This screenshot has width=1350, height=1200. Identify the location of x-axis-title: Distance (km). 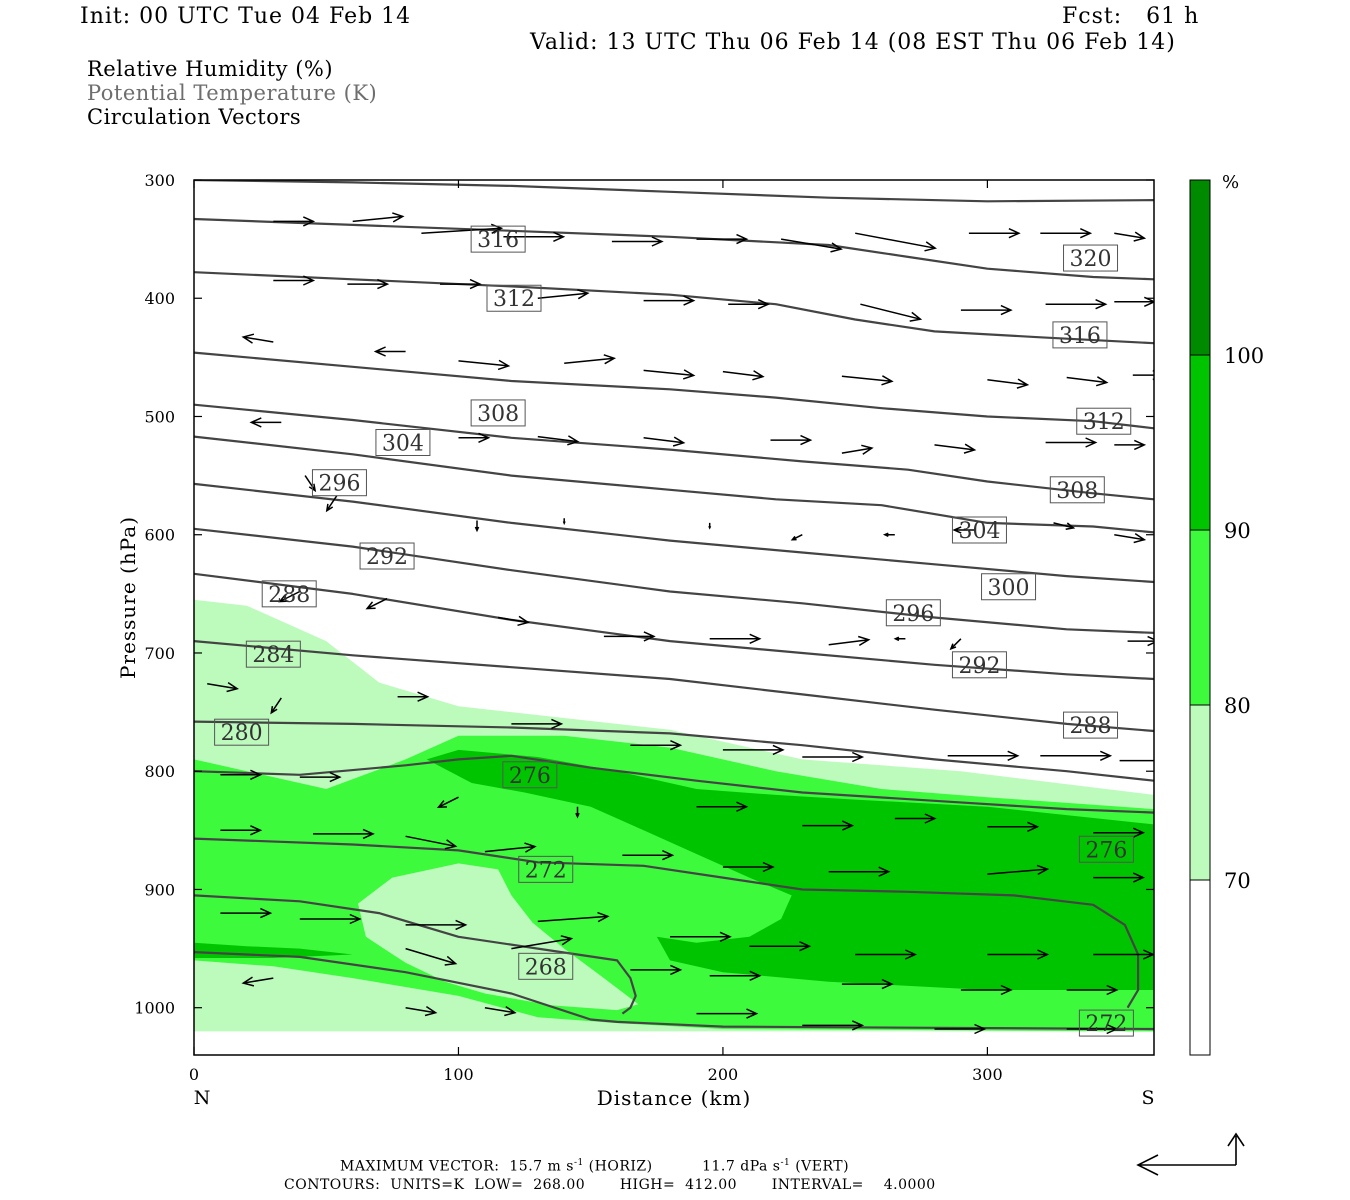
(674, 1098).